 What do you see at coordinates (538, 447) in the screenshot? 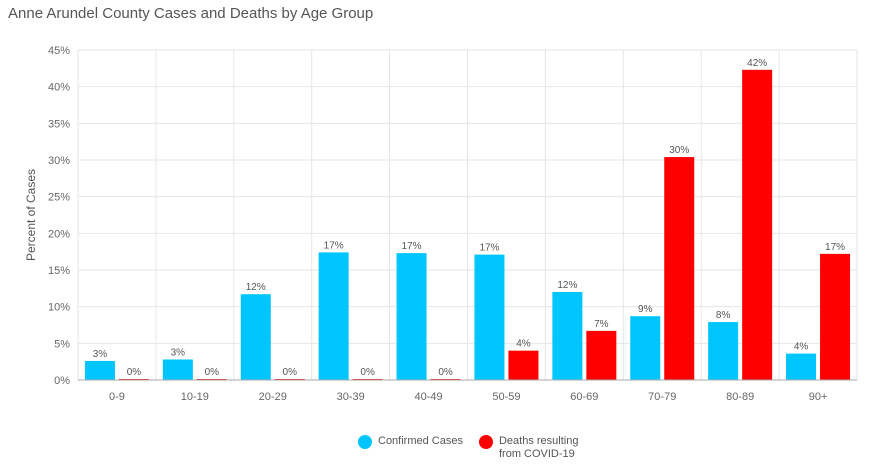
I see `legend-label-deaths: Deaths resulting from COVID-19` at bounding box center [538, 447].